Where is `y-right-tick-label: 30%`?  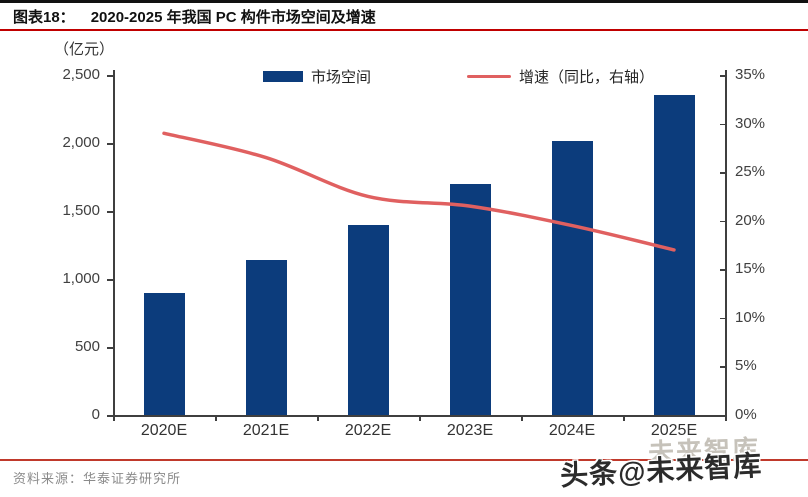 y-right-tick-label: 30% is located at coordinates (750, 123).